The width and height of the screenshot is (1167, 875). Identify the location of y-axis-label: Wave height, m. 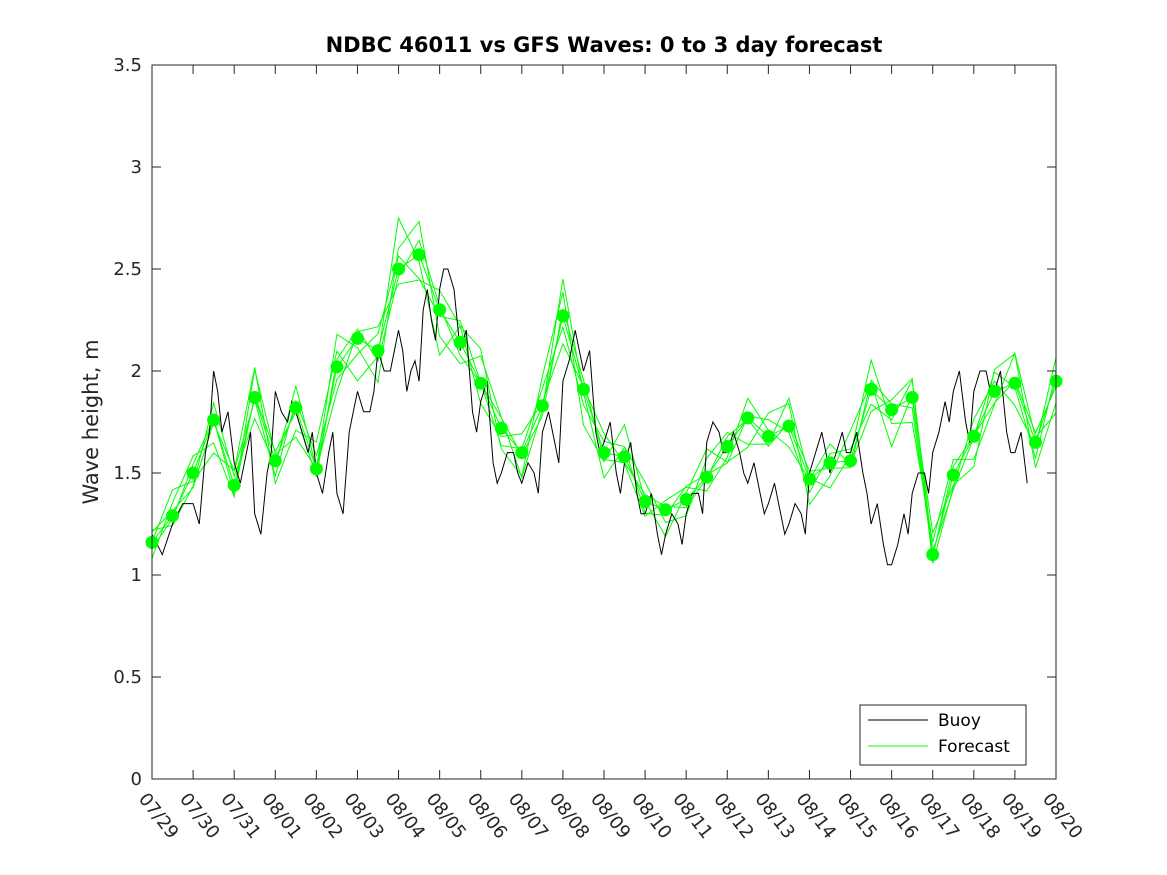
(91, 421).